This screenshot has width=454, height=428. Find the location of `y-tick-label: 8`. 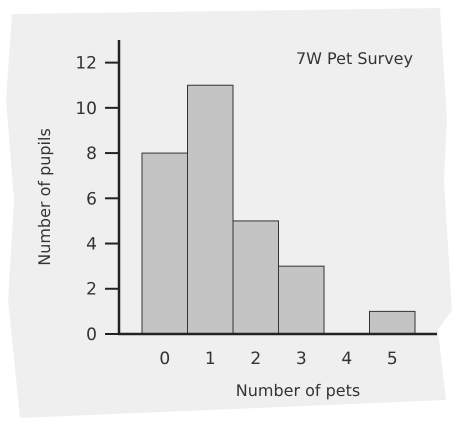

y-tick-label: 8 is located at coordinates (91, 154).